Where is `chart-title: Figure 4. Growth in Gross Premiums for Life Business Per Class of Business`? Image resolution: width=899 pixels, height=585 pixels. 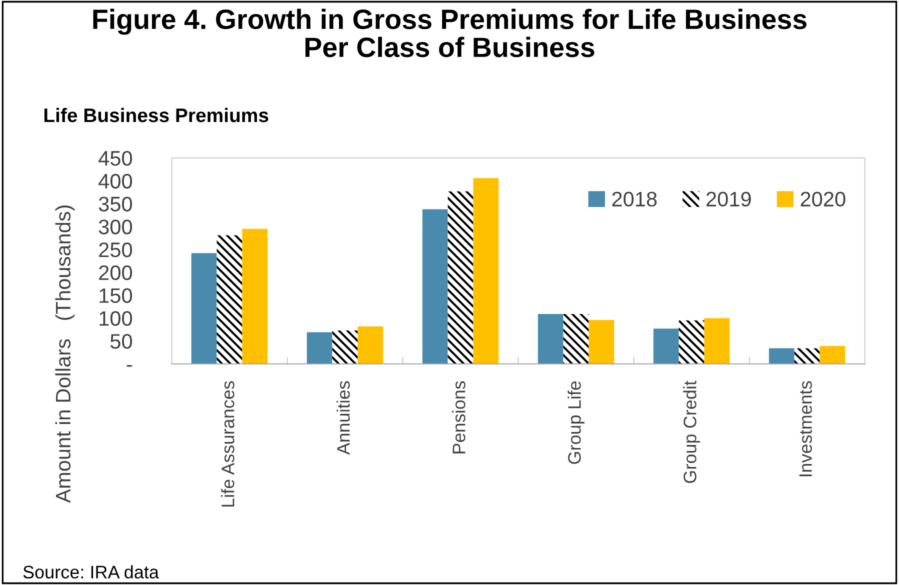
chart-title: Figure 4. Growth in Gross Premiums for Life Business Per Class of Business is located at coordinates (449, 33).